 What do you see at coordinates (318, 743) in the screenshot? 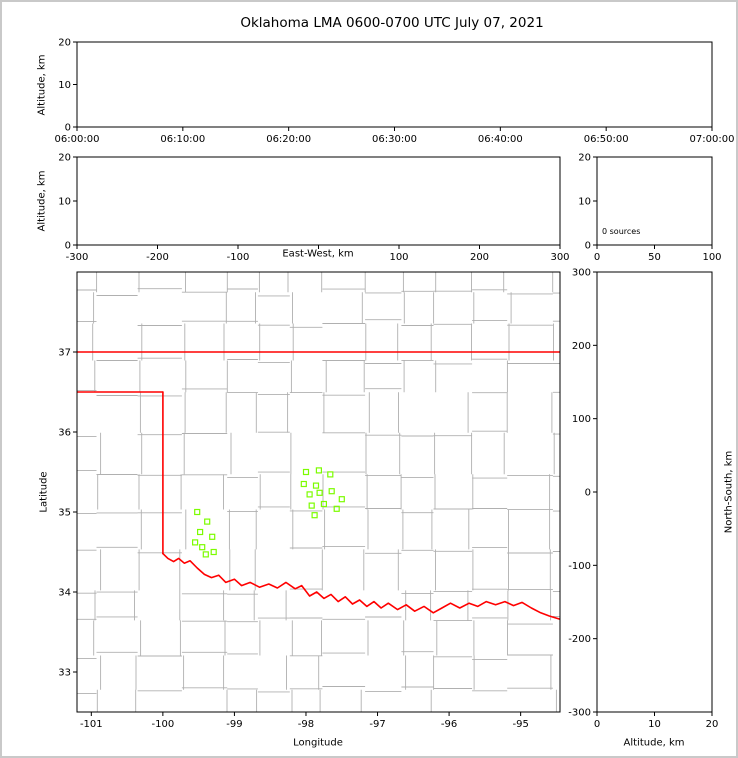
I see `map-xlabel: Longitude` at bounding box center [318, 743].